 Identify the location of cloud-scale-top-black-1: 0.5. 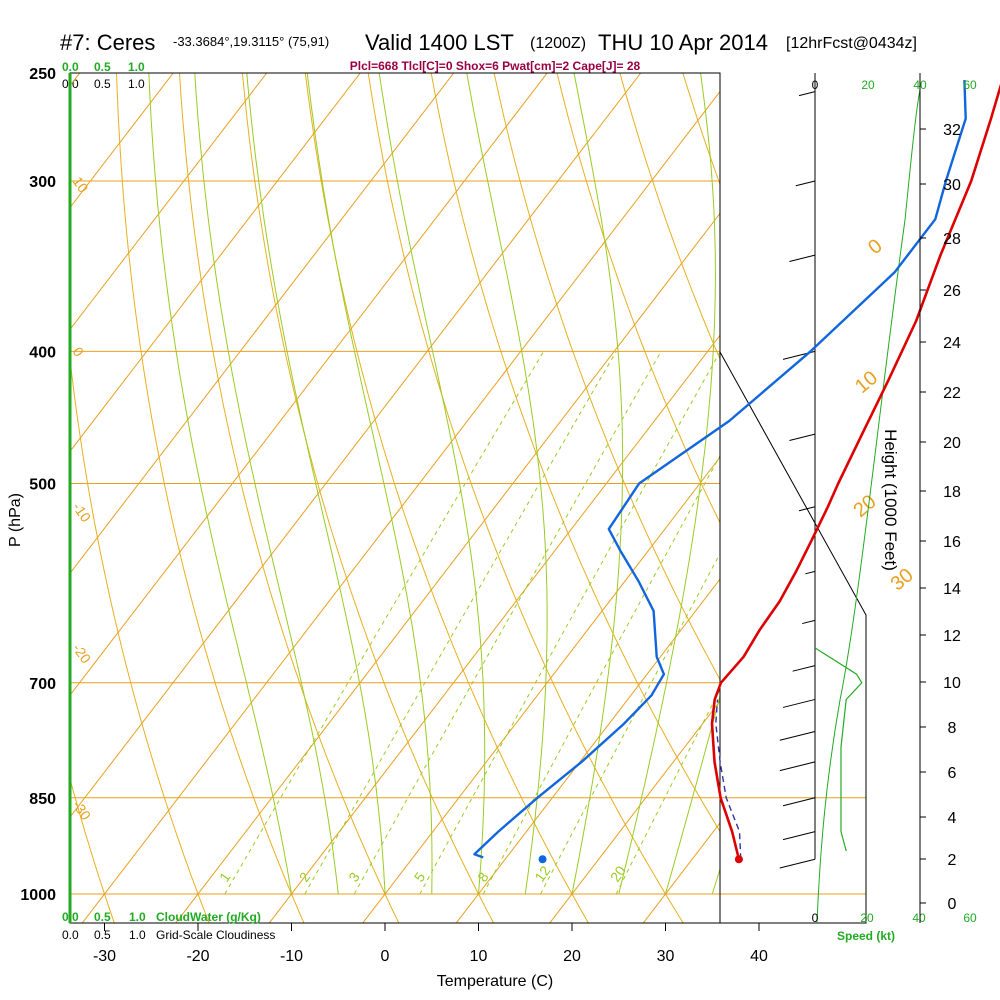
(102, 84).